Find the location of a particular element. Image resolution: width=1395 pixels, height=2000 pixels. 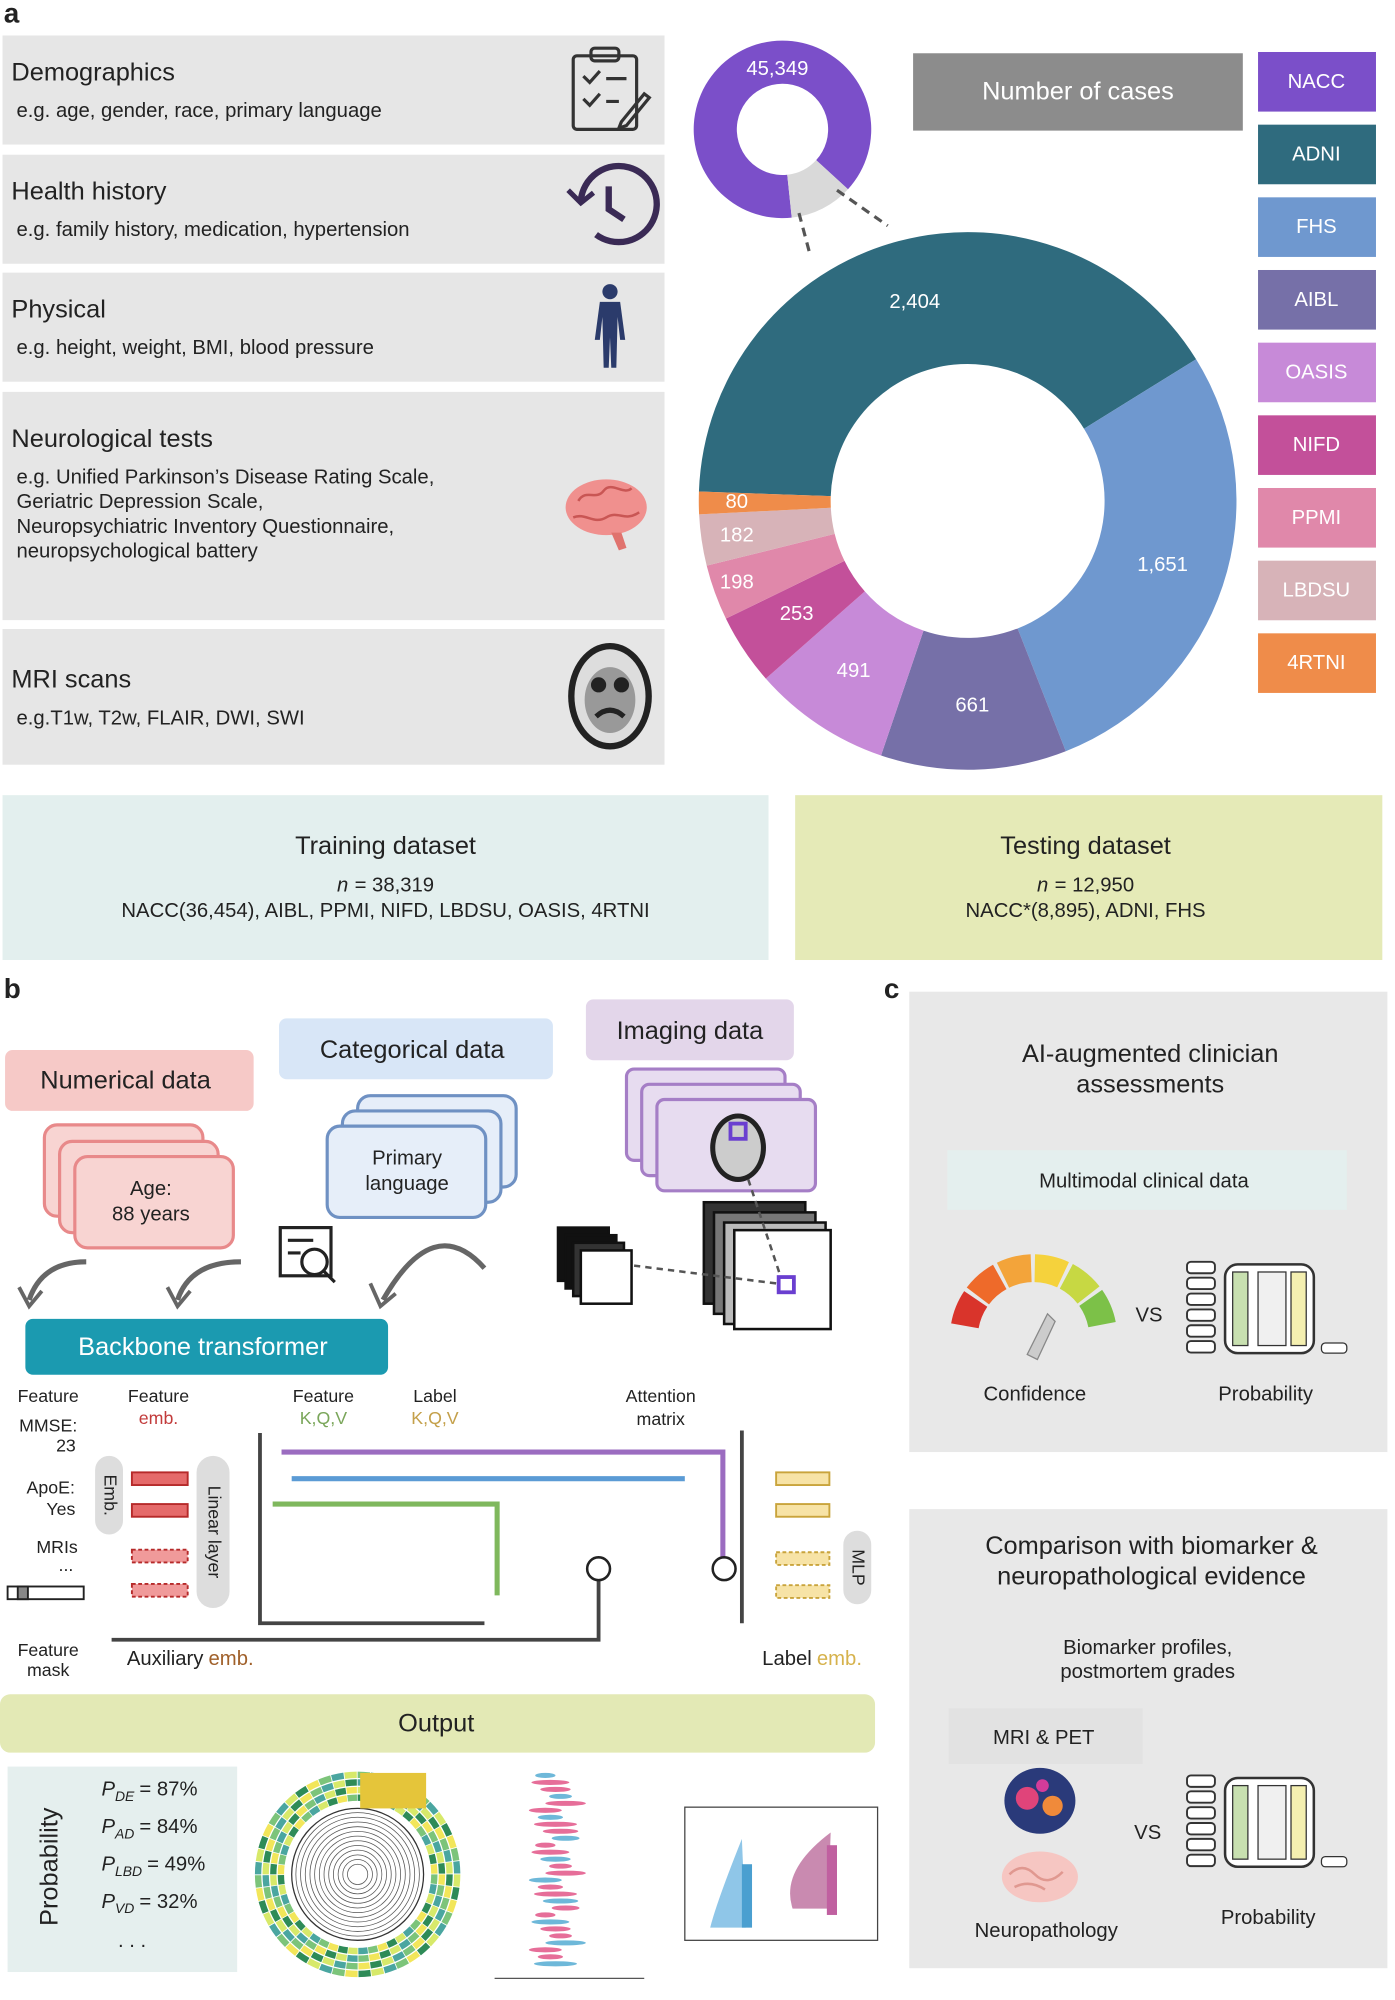

feature-item: Yes is located at coordinates (60, 1509).